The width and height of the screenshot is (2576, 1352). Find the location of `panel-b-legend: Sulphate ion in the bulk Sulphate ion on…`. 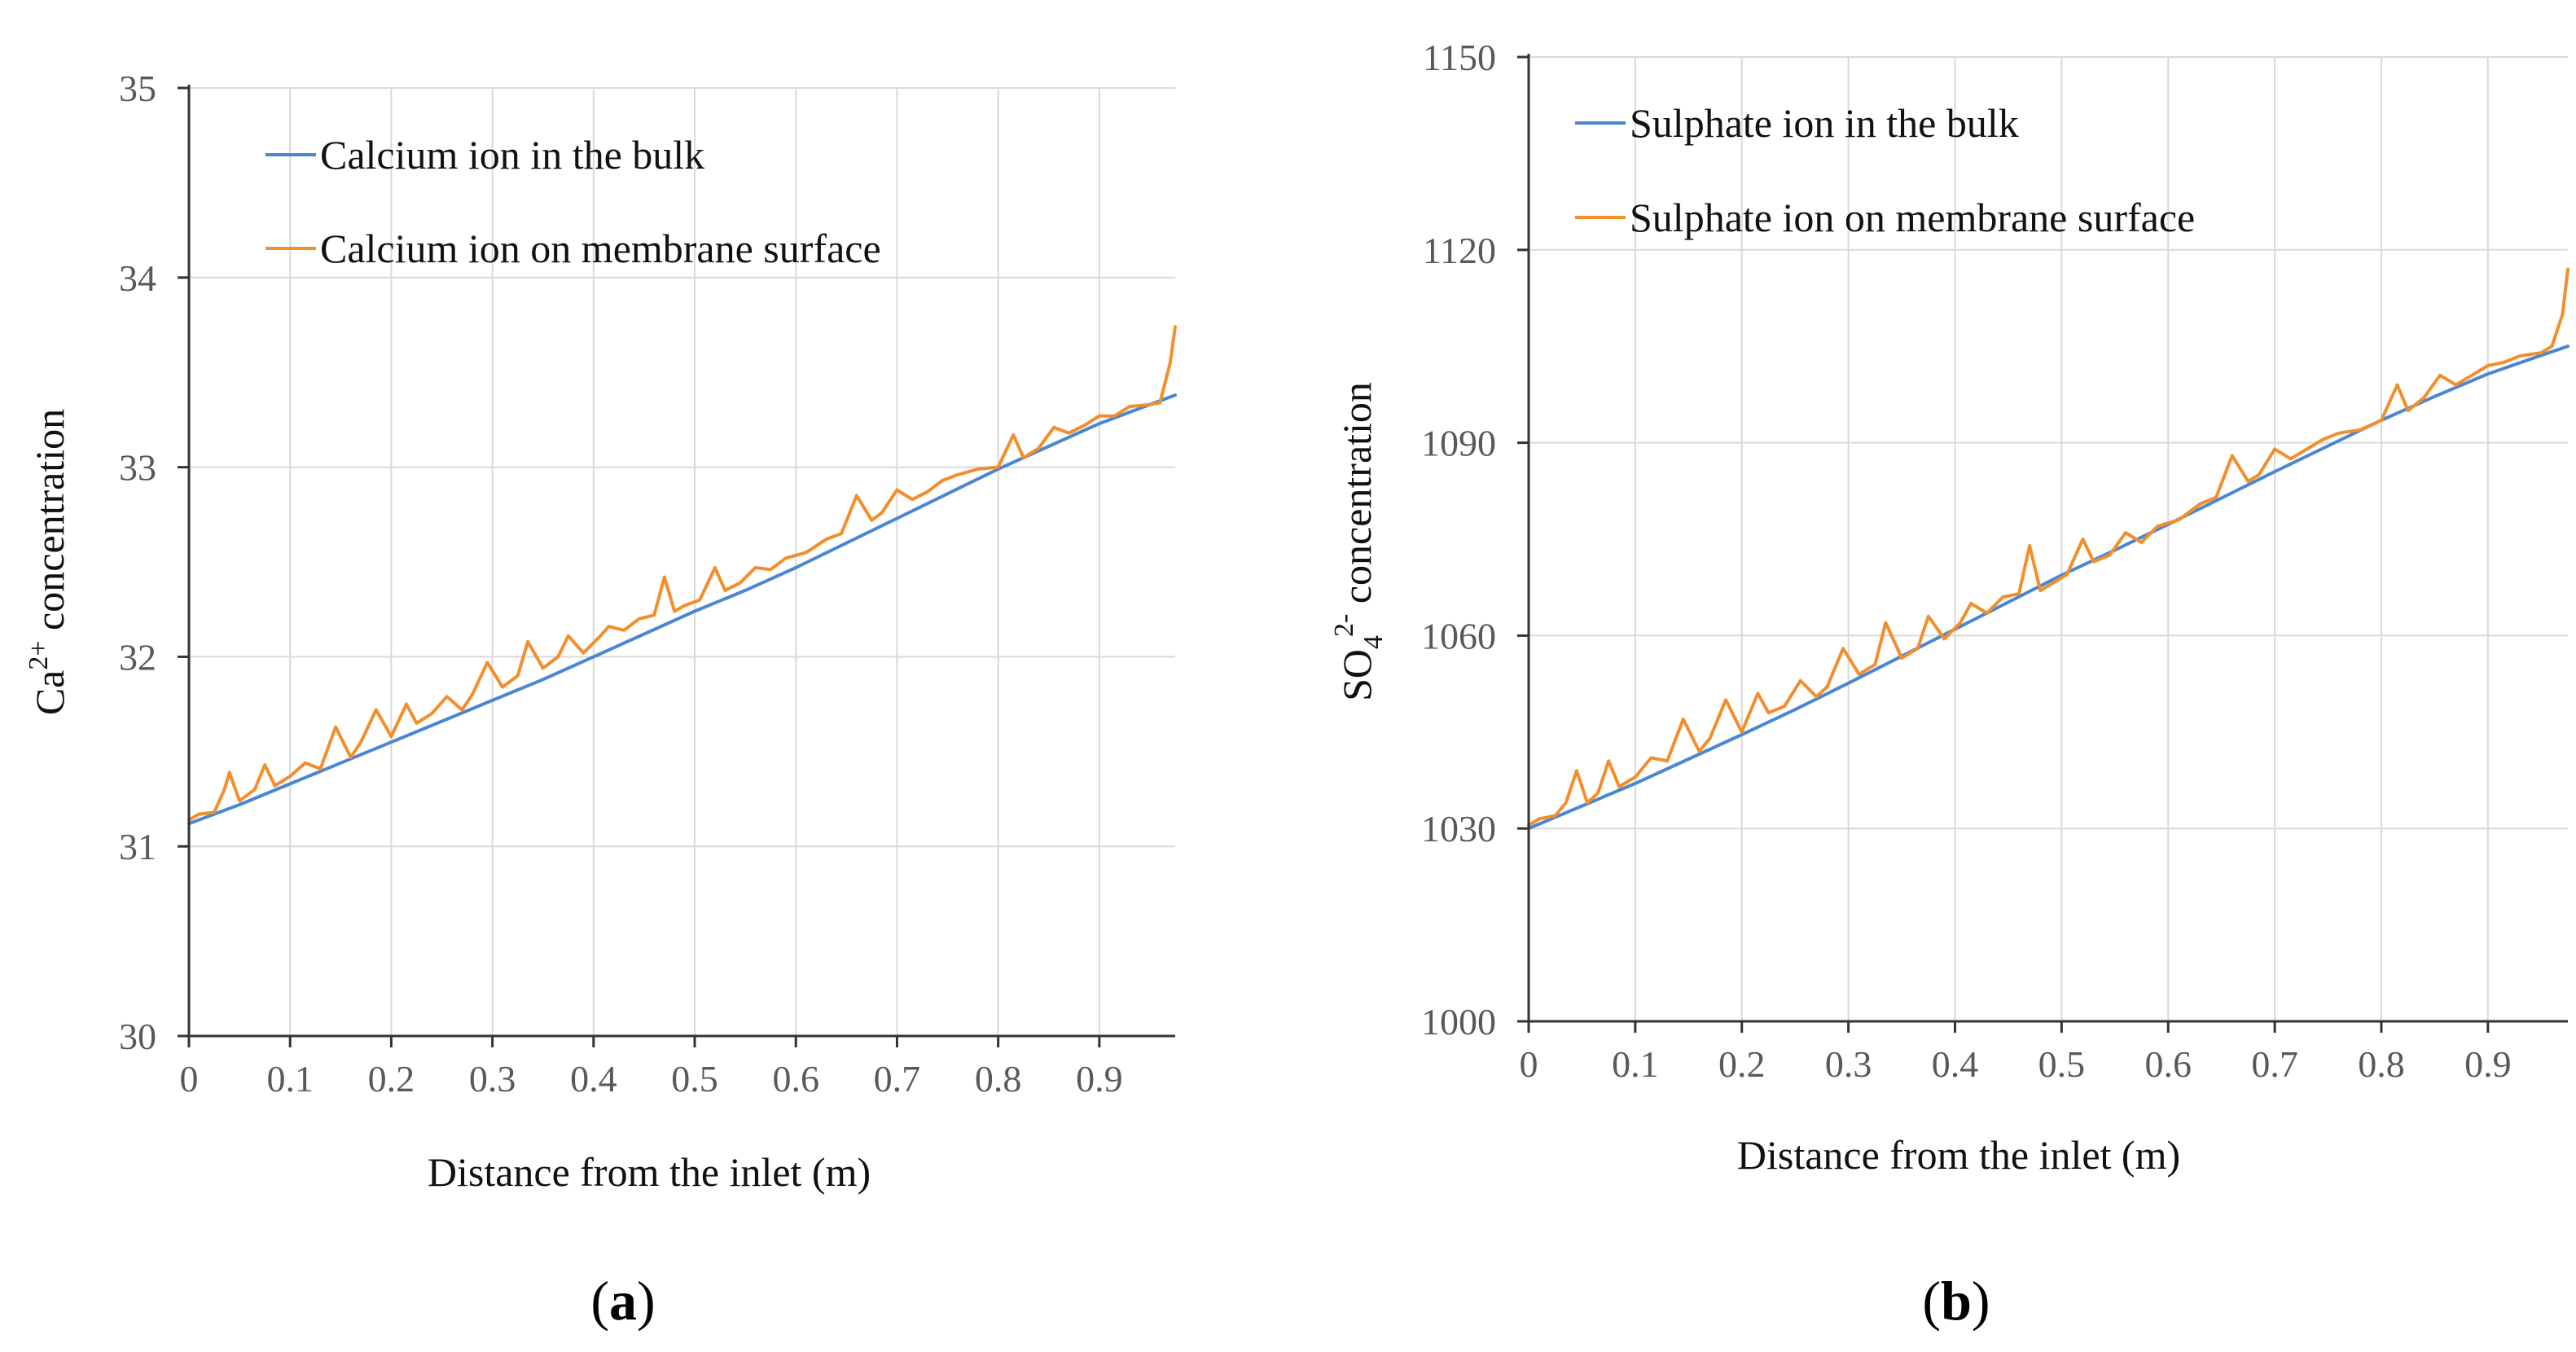

panel-b-legend: Sulphate ion in the bulk Sulphate ion on… is located at coordinates (1885, 170).